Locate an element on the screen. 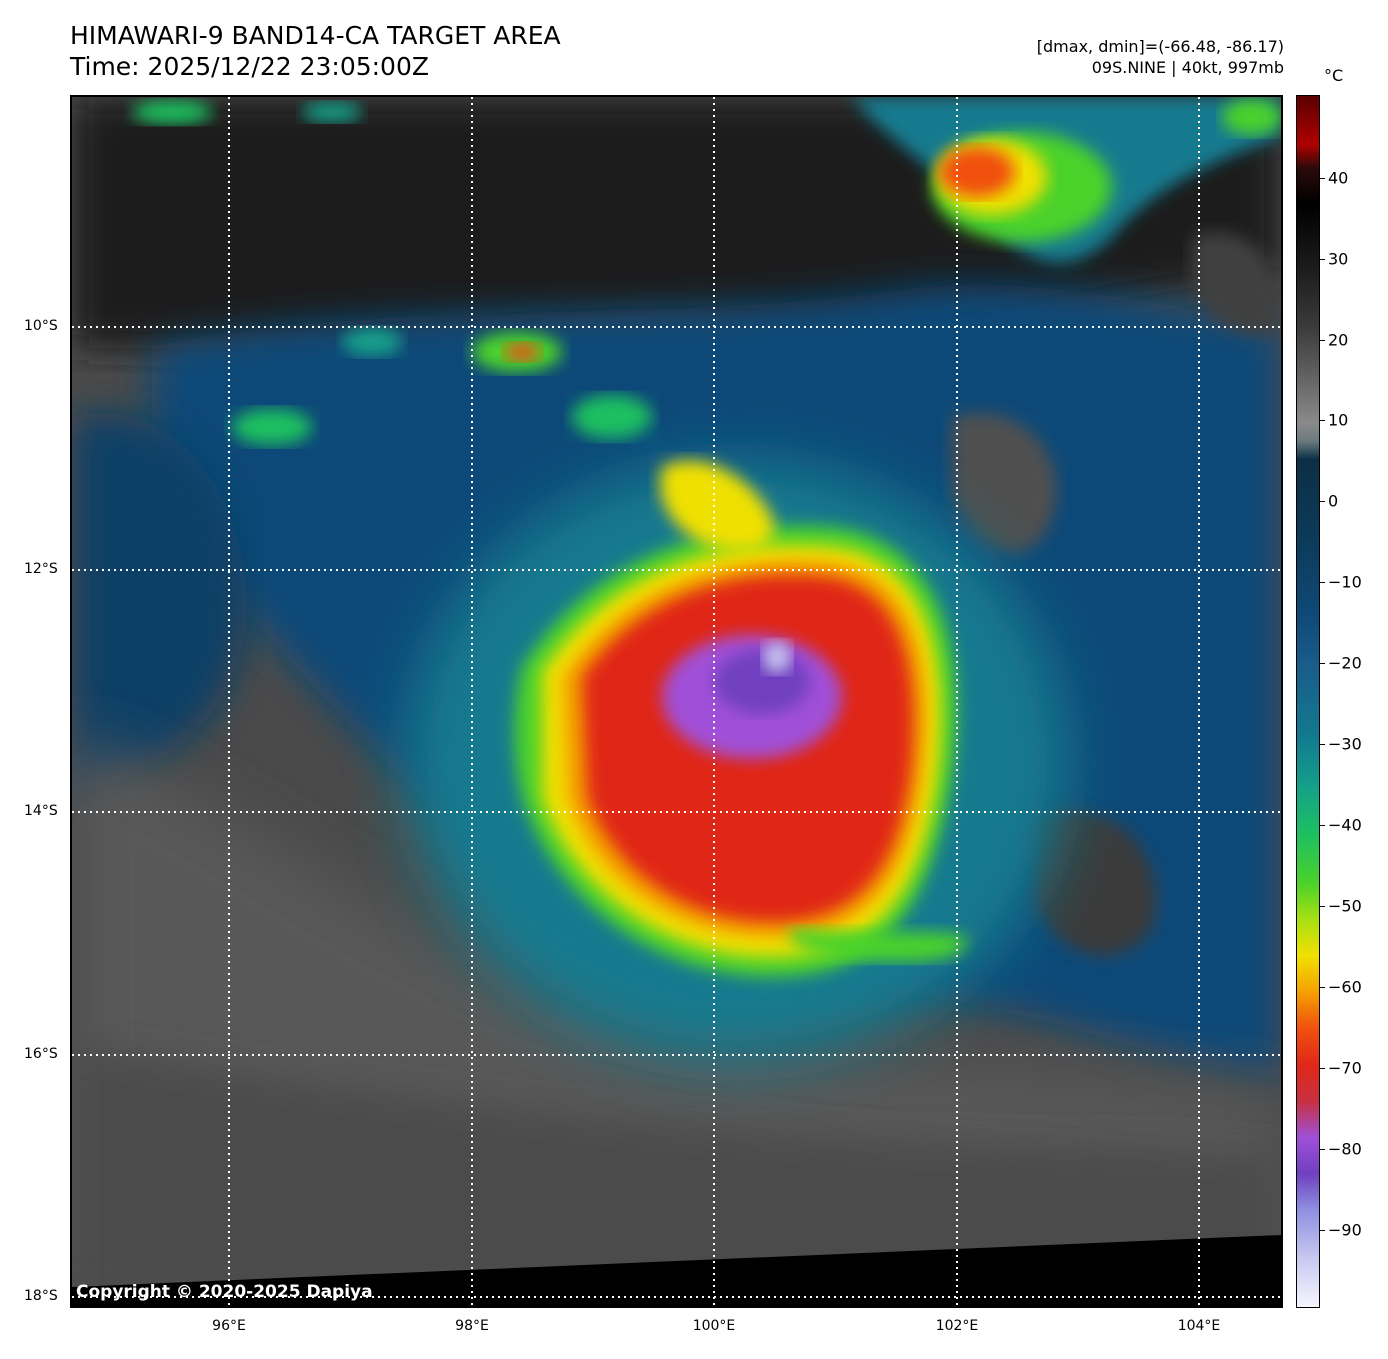  temperature-colorbar is located at coordinates (1308, 701).